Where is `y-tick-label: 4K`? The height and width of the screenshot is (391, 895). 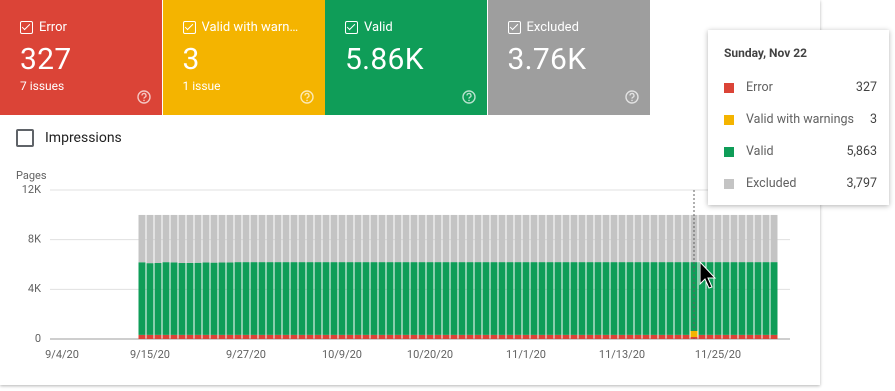 y-tick-label: 4K is located at coordinates (34, 288).